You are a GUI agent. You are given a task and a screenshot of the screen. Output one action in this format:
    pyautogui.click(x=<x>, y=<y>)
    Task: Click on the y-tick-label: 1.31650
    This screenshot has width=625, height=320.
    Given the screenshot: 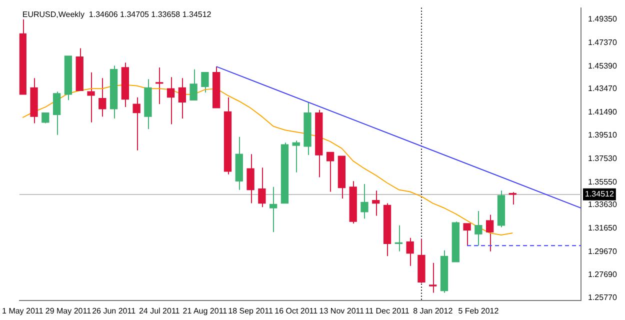 What is the action you would take?
    pyautogui.click(x=603, y=227)
    